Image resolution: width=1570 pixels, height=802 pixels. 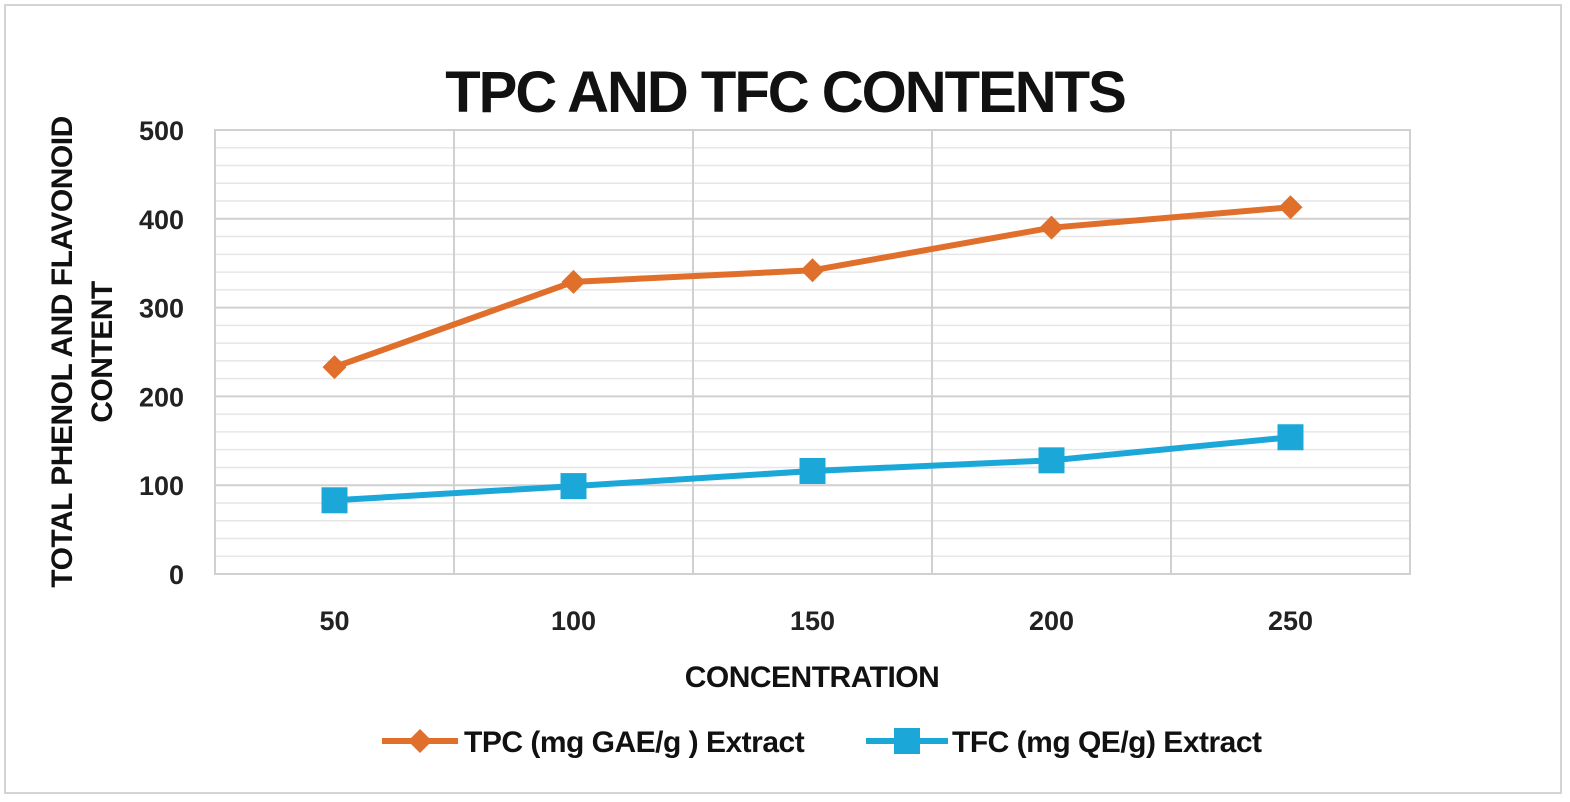 What do you see at coordinates (785, 92) in the screenshot?
I see `chart-title: TPC AND TFC CONTENTS` at bounding box center [785, 92].